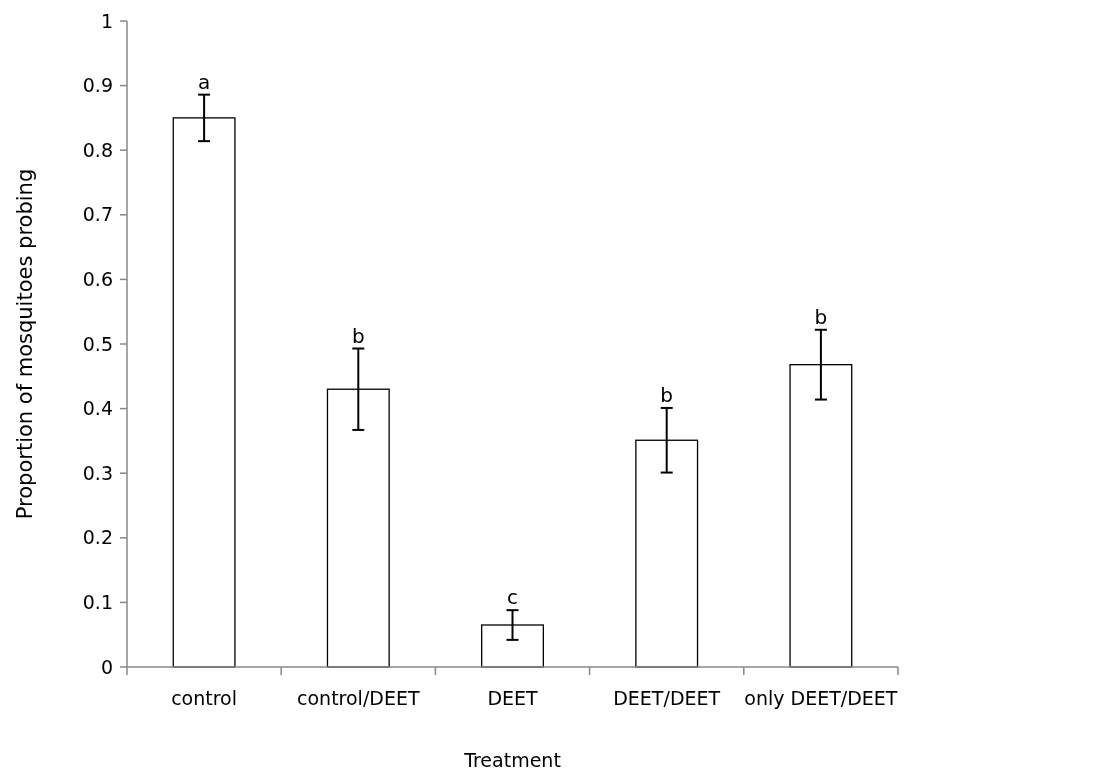 The height and width of the screenshot is (780, 1098). What do you see at coordinates (97, 279) in the screenshot?
I see `y-tick-label: 0.6` at bounding box center [97, 279].